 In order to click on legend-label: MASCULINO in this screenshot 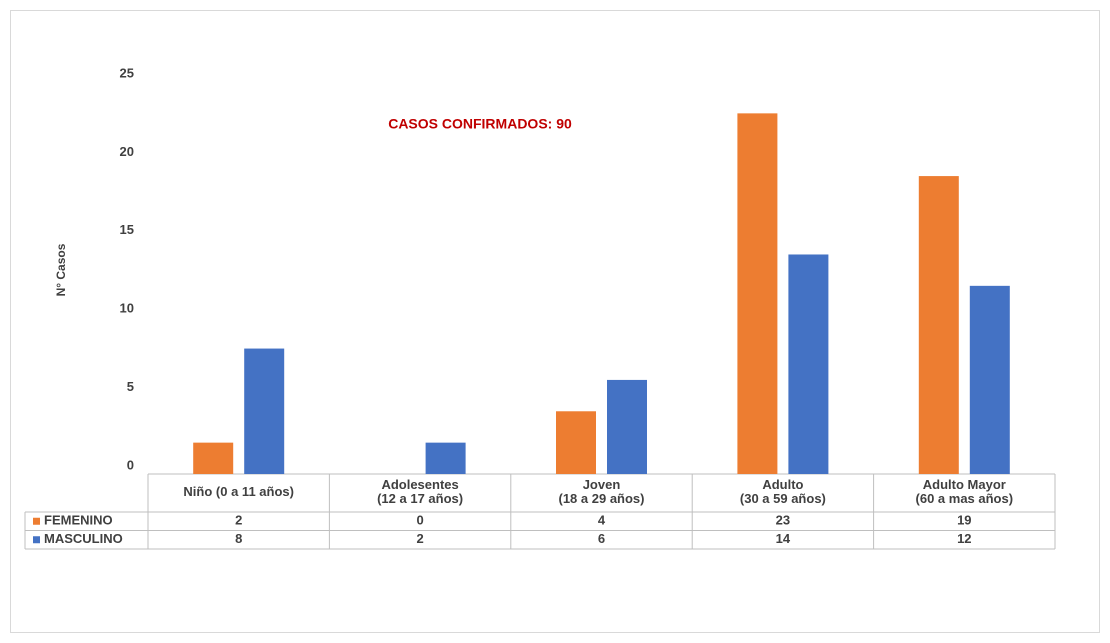, I will do `click(83, 538)`.